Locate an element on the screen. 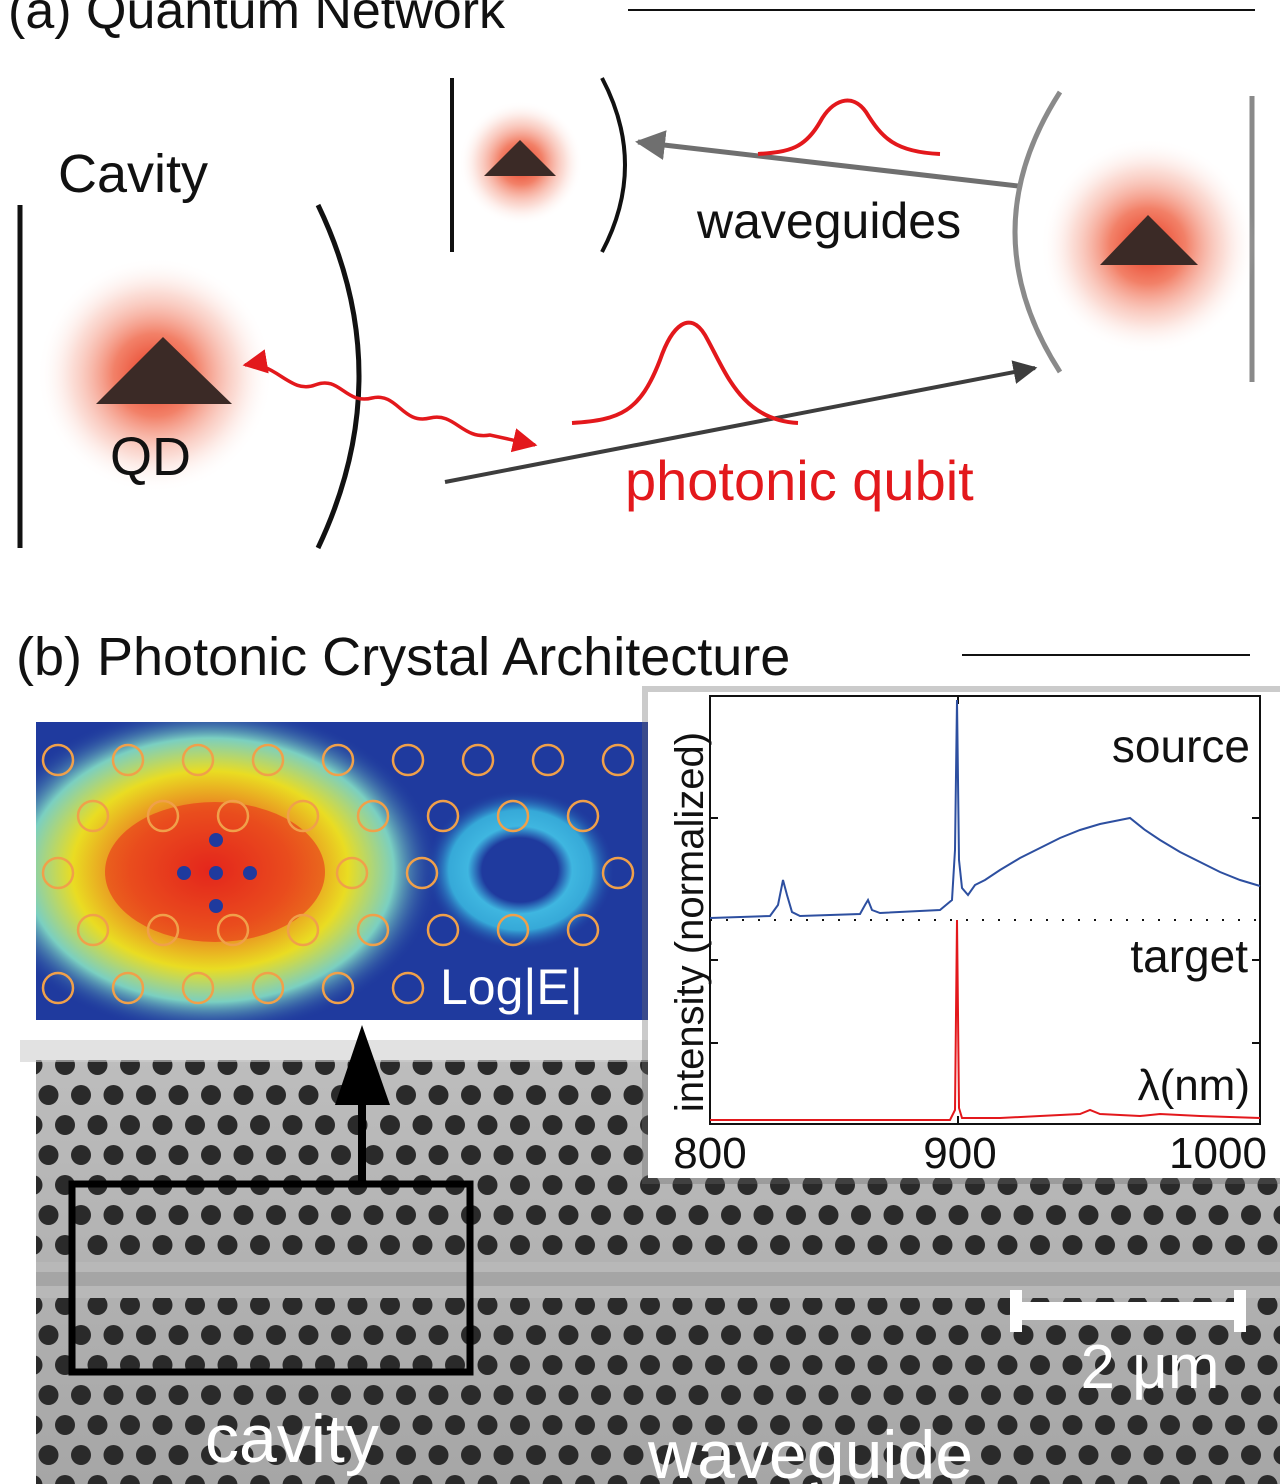 This screenshot has width=1280, height=1484. cavity-zoom-arrowhead is located at coordinates (362, 1065).